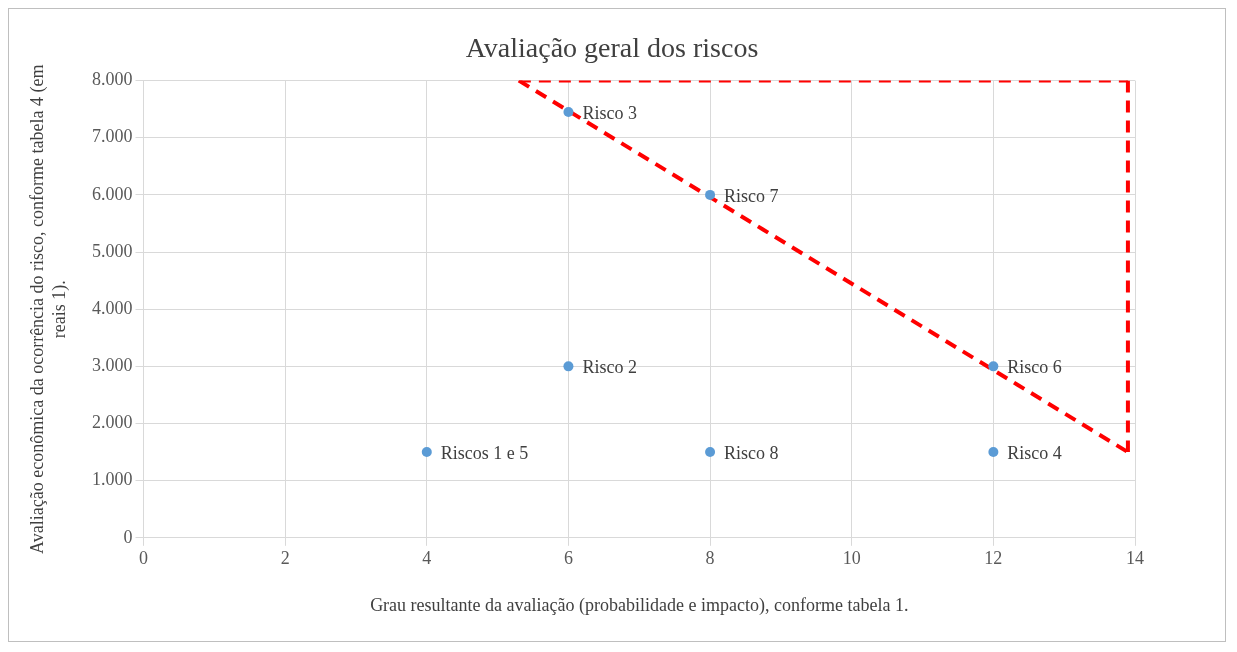 This screenshot has height=652, width=1237. I want to click on data-label: Risco 4, so click(1034, 452).